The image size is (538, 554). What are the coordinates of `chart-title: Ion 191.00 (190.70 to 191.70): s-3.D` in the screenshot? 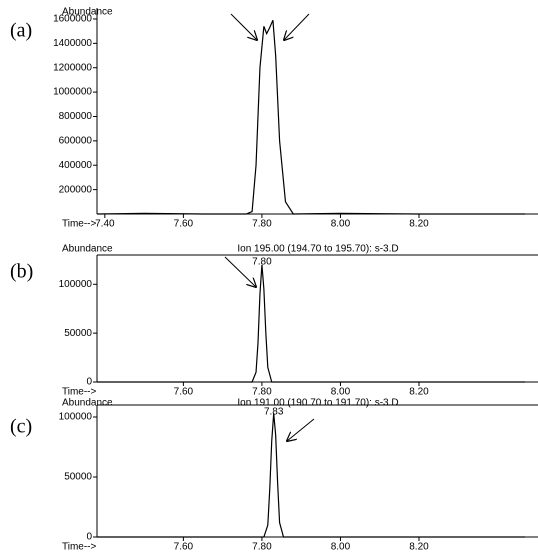 It's located at (317, 403).